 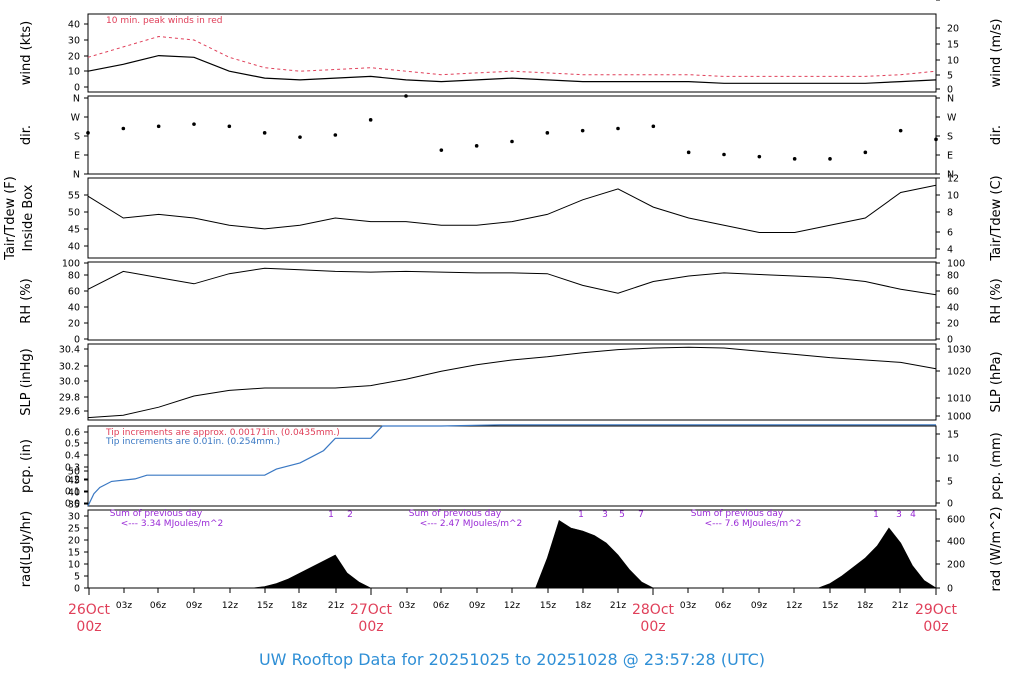 What do you see at coordinates (622, 515) in the screenshot?
I see `rad-marker: 5` at bounding box center [622, 515].